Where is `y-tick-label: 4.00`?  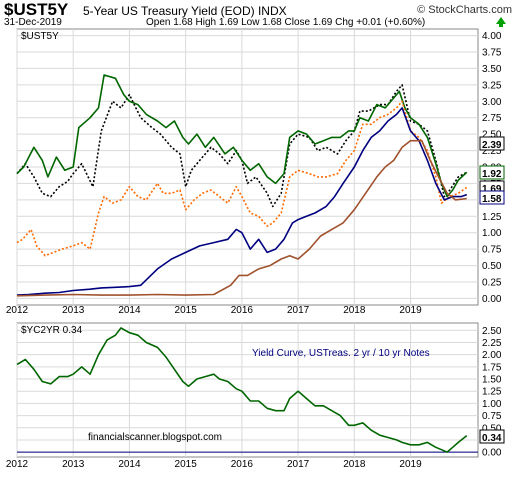
y-tick-label: 4.00 is located at coordinates (492, 36).